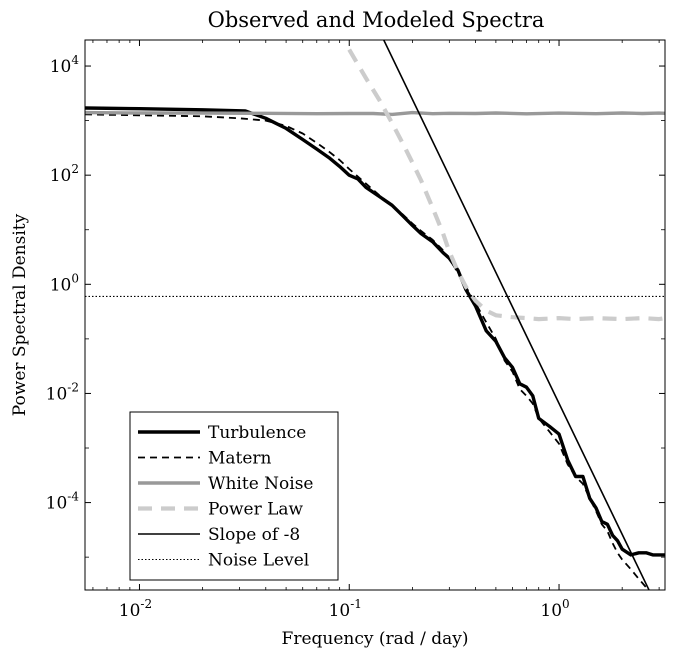  Describe the element at coordinates (375, 639) in the screenshot. I see `x-axis-label: Frequency (rad / day)` at that location.